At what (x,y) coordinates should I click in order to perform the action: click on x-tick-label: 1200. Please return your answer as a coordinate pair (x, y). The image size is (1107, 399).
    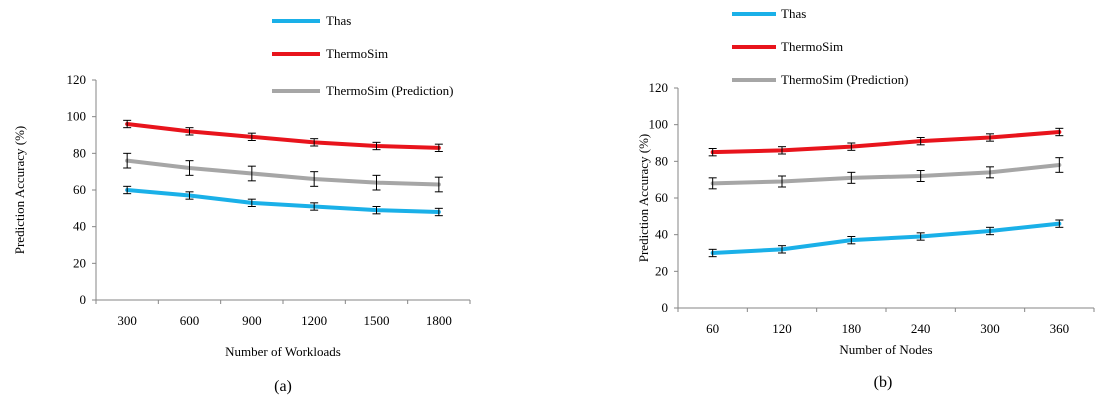
    Looking at the image, I should click on (314, 320).